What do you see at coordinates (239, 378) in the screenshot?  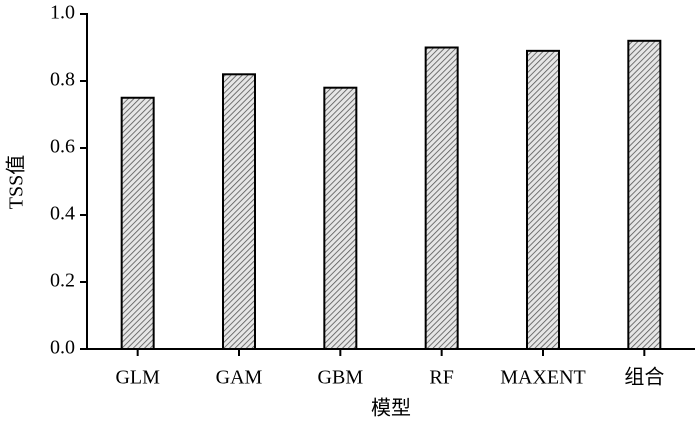 I see `x-tick-label: GAM` at bounding box center [239, 378].